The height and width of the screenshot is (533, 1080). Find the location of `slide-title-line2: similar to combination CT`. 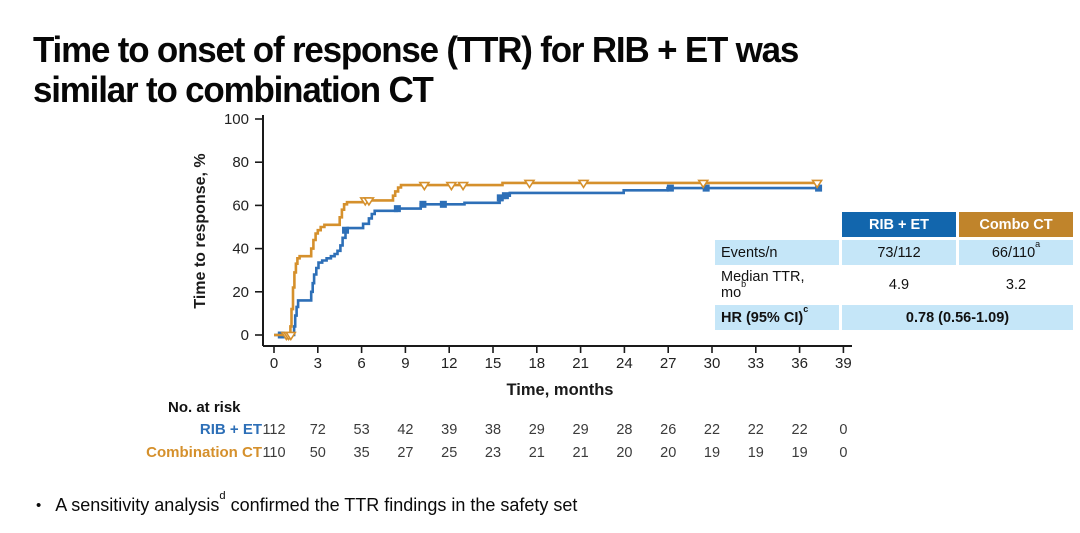

slide-title-line2: similar to combination CT is located at coordinates (233, 89).